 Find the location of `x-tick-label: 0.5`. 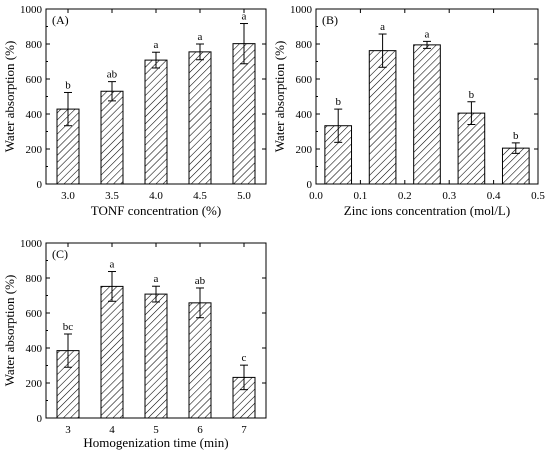

x-tick-label: 0.5 is located at coordinates (538, 196).